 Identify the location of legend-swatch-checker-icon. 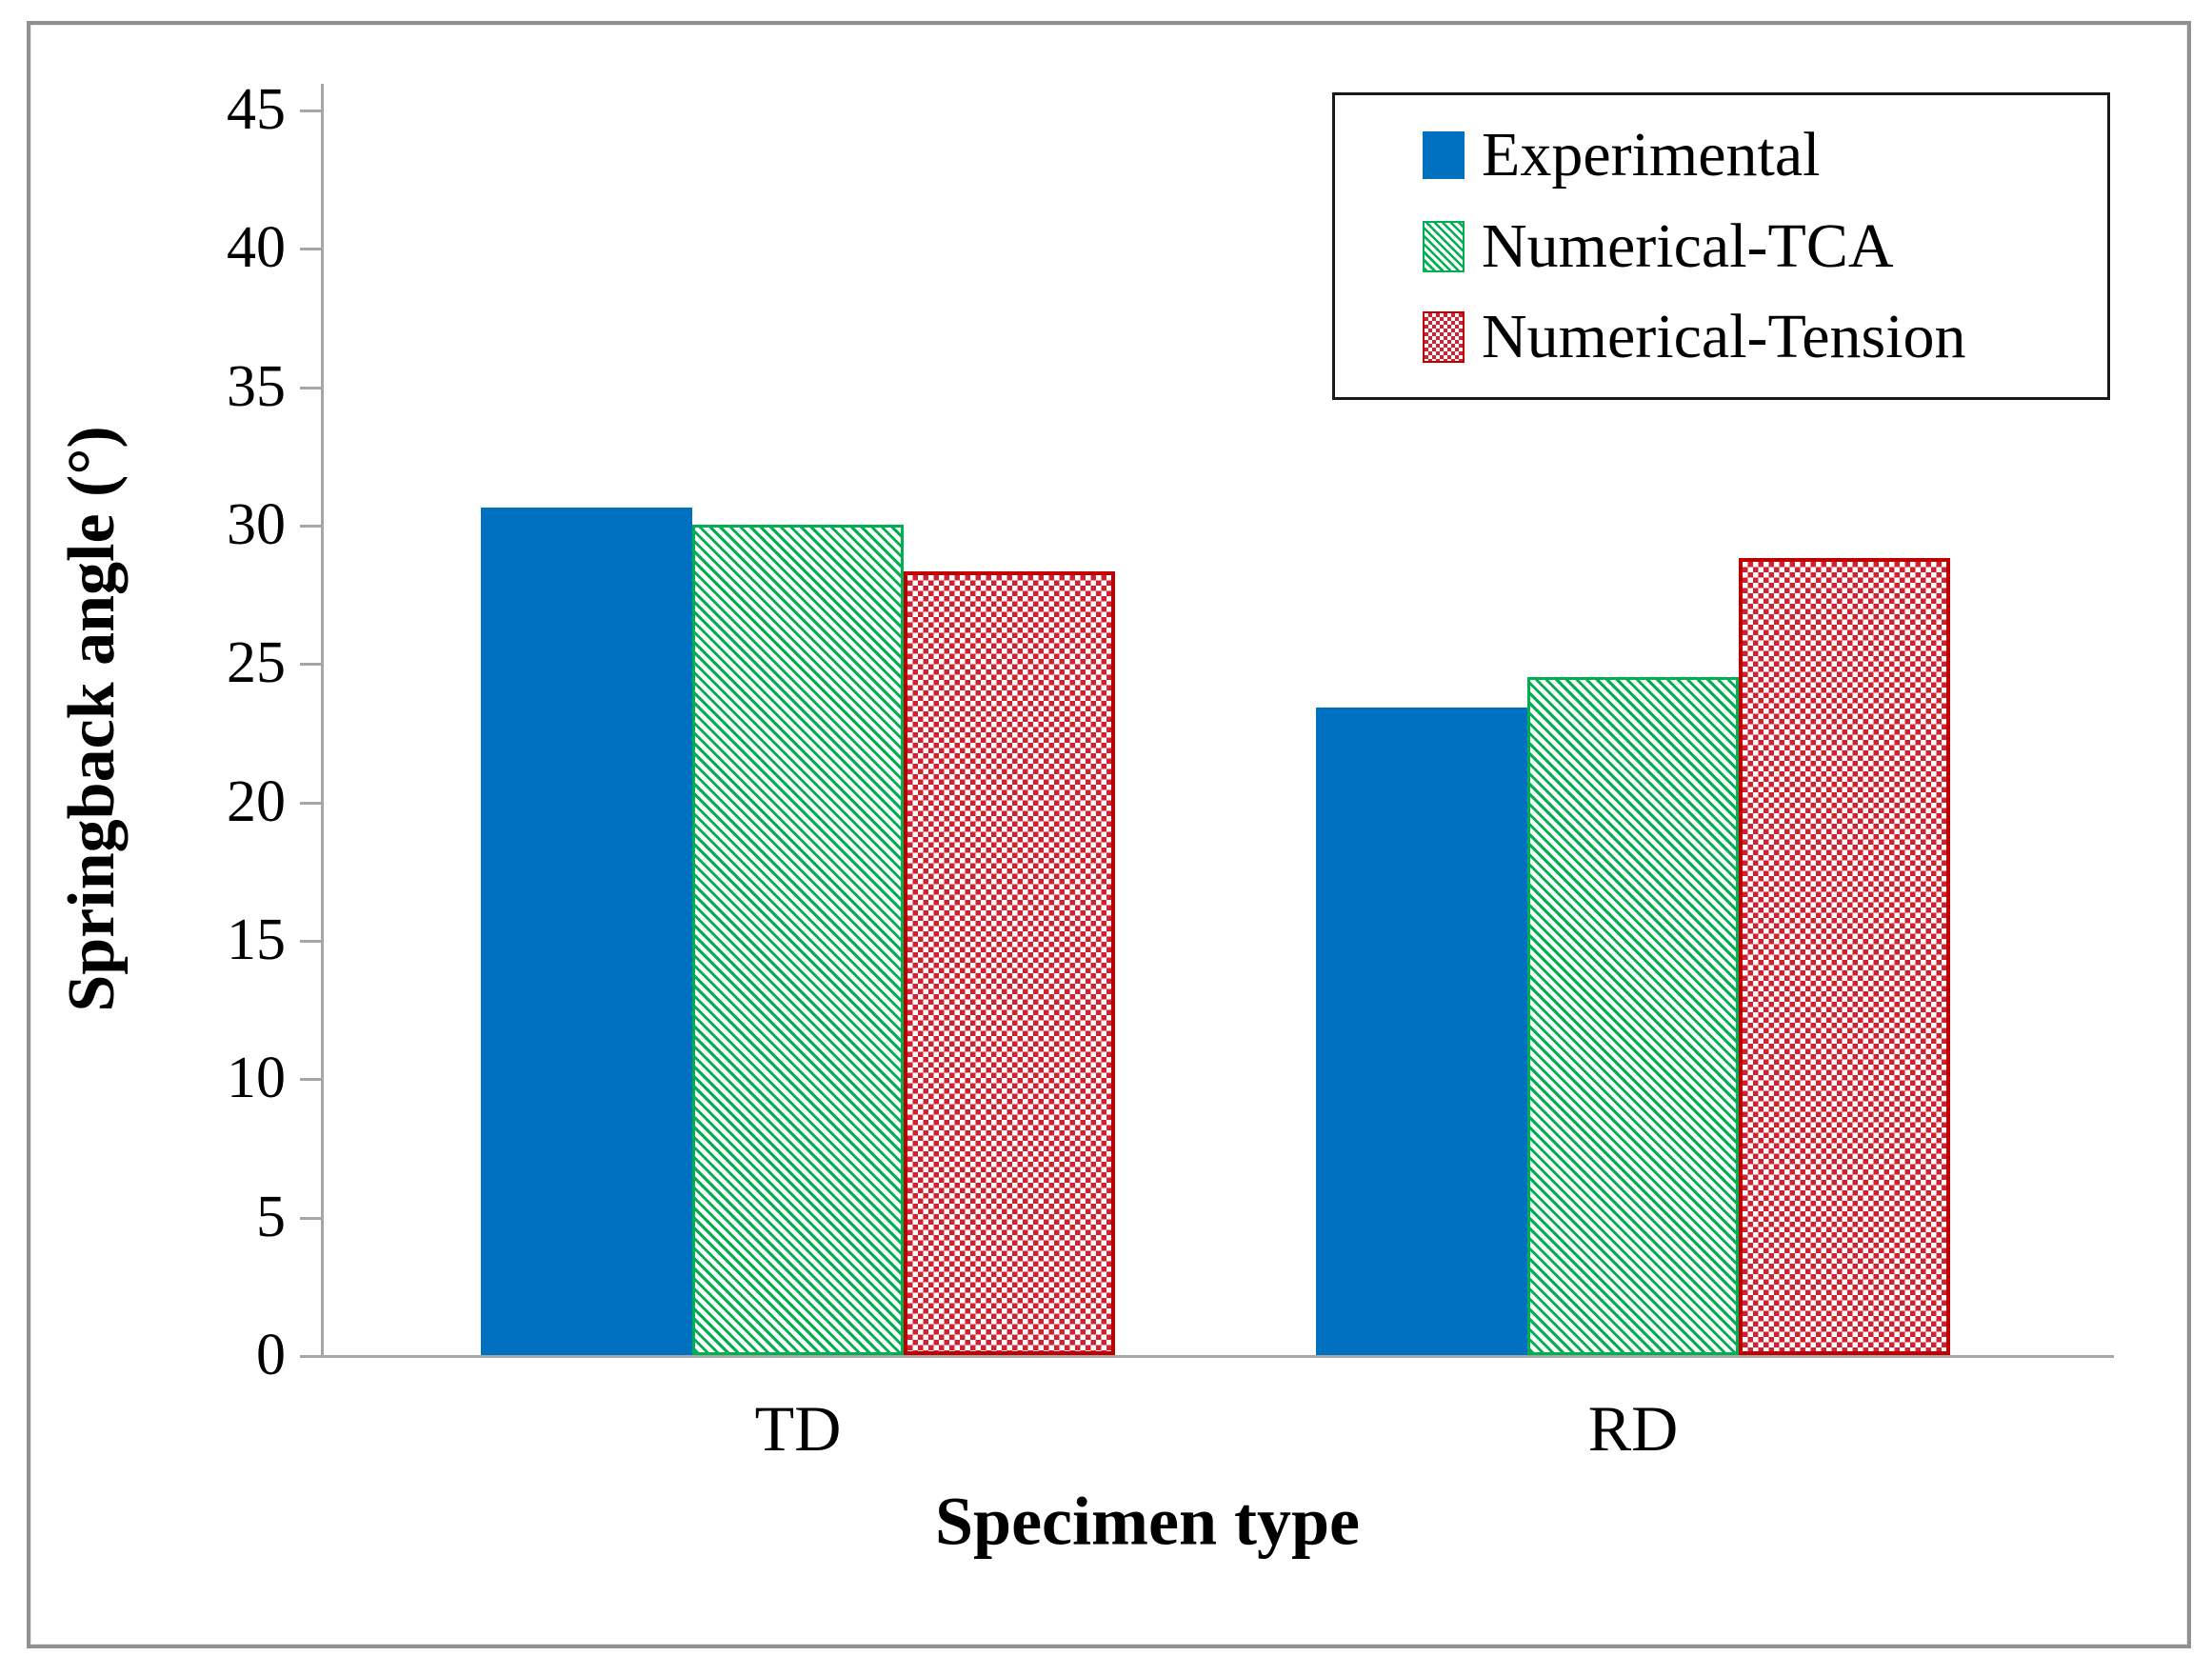
(1444, 337).